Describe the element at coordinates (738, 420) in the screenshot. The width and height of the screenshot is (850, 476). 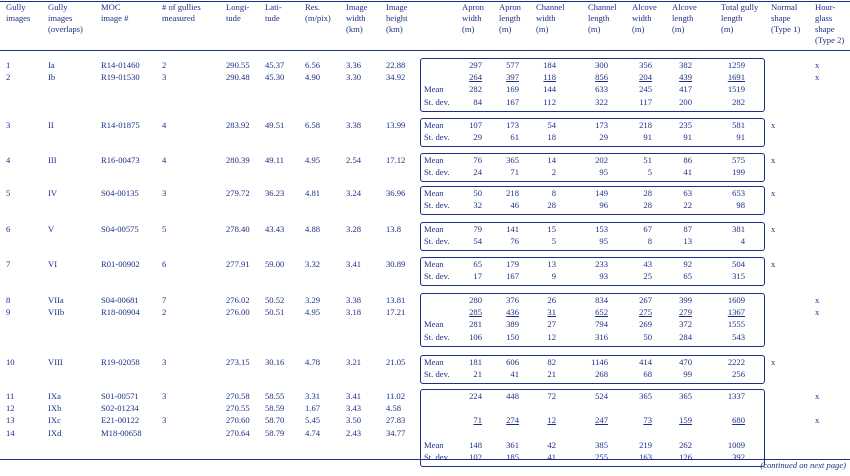
I see `table-cell: 680` at that location.